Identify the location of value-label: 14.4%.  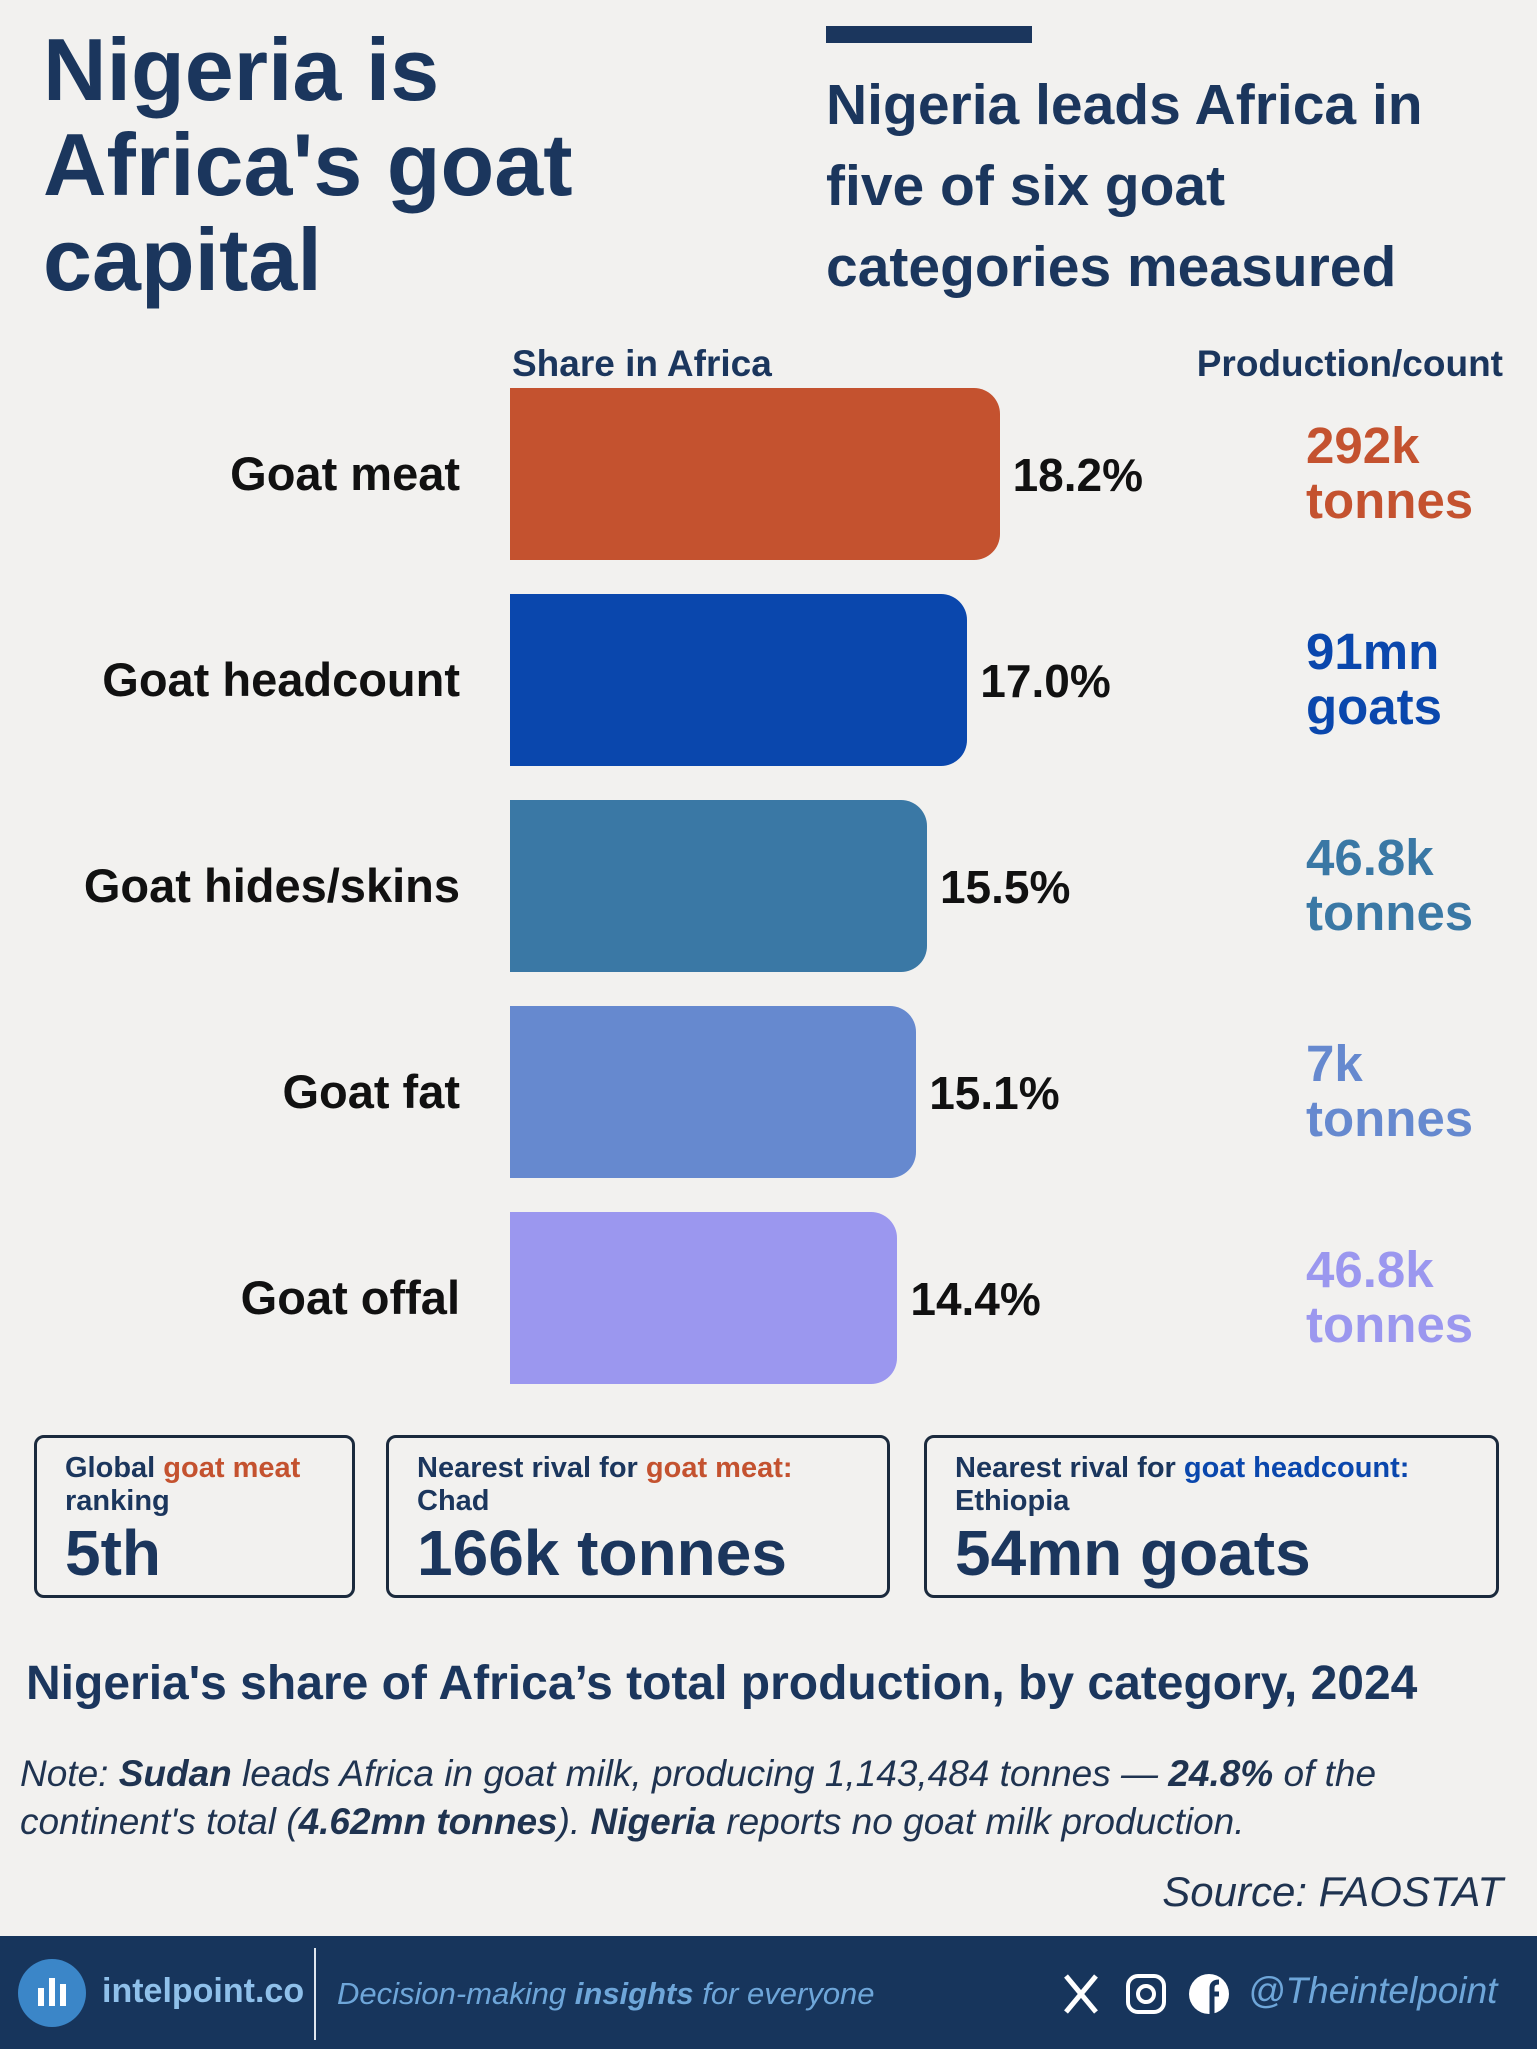
(975, 1299).